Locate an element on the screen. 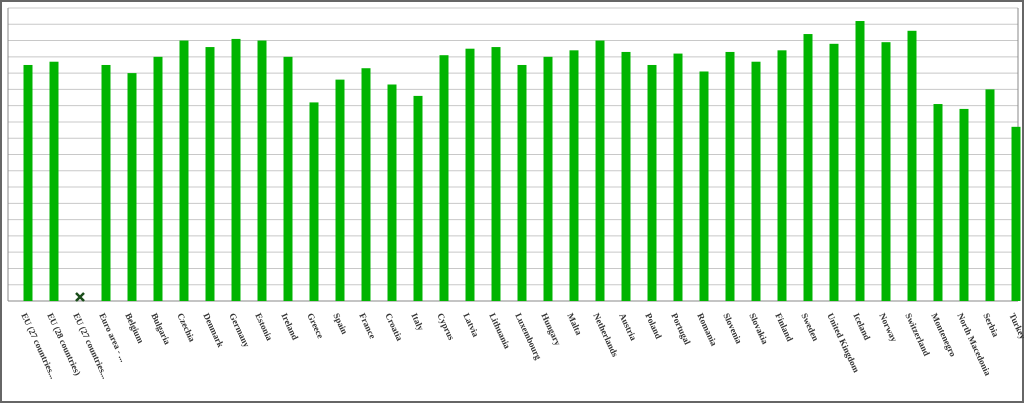 The height and width of the screenshot is (403, 1024). x-tick-label: Netherlands is located at coordinates (605, 334).